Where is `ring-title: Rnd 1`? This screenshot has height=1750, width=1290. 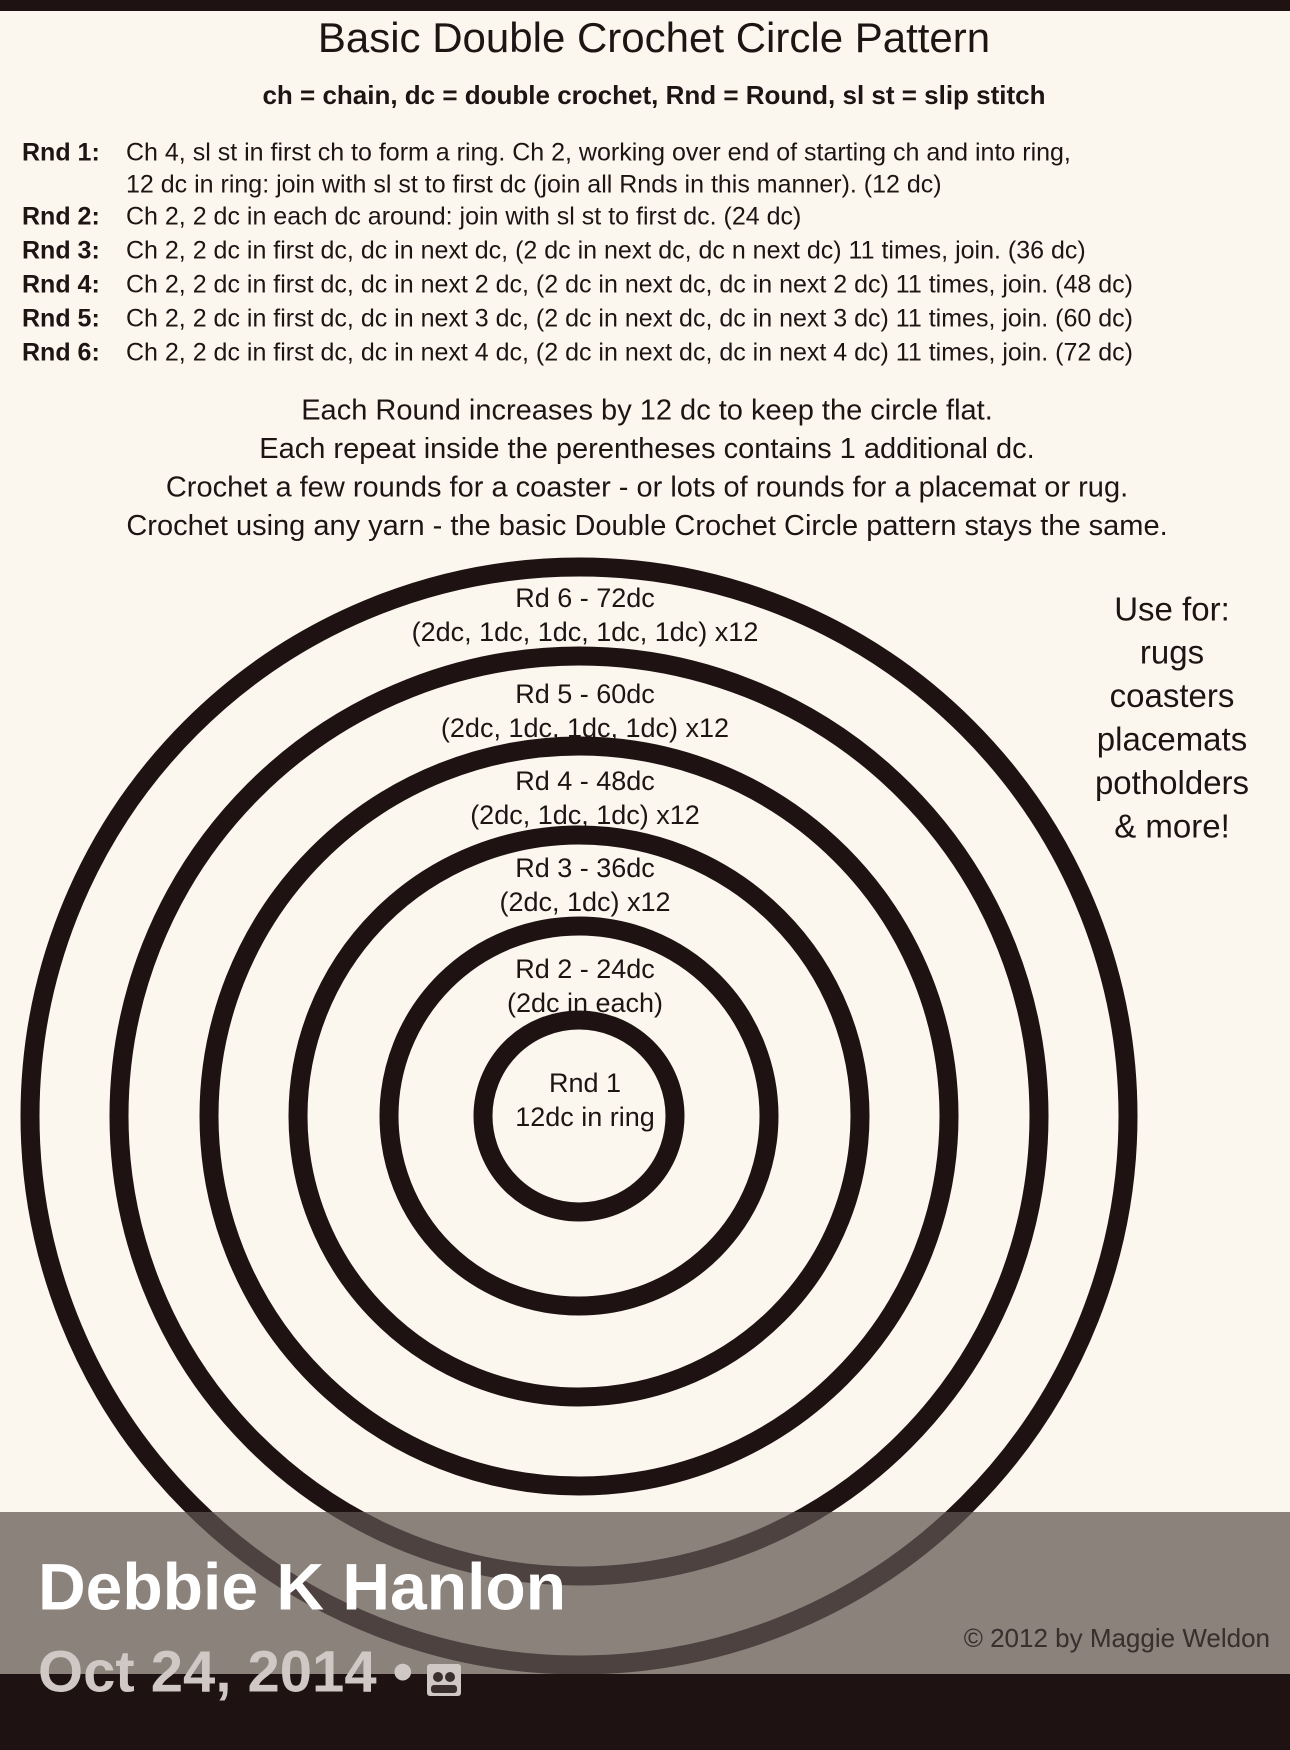
ring-title: Rnd 1 is located at coordinates (585, 1083).